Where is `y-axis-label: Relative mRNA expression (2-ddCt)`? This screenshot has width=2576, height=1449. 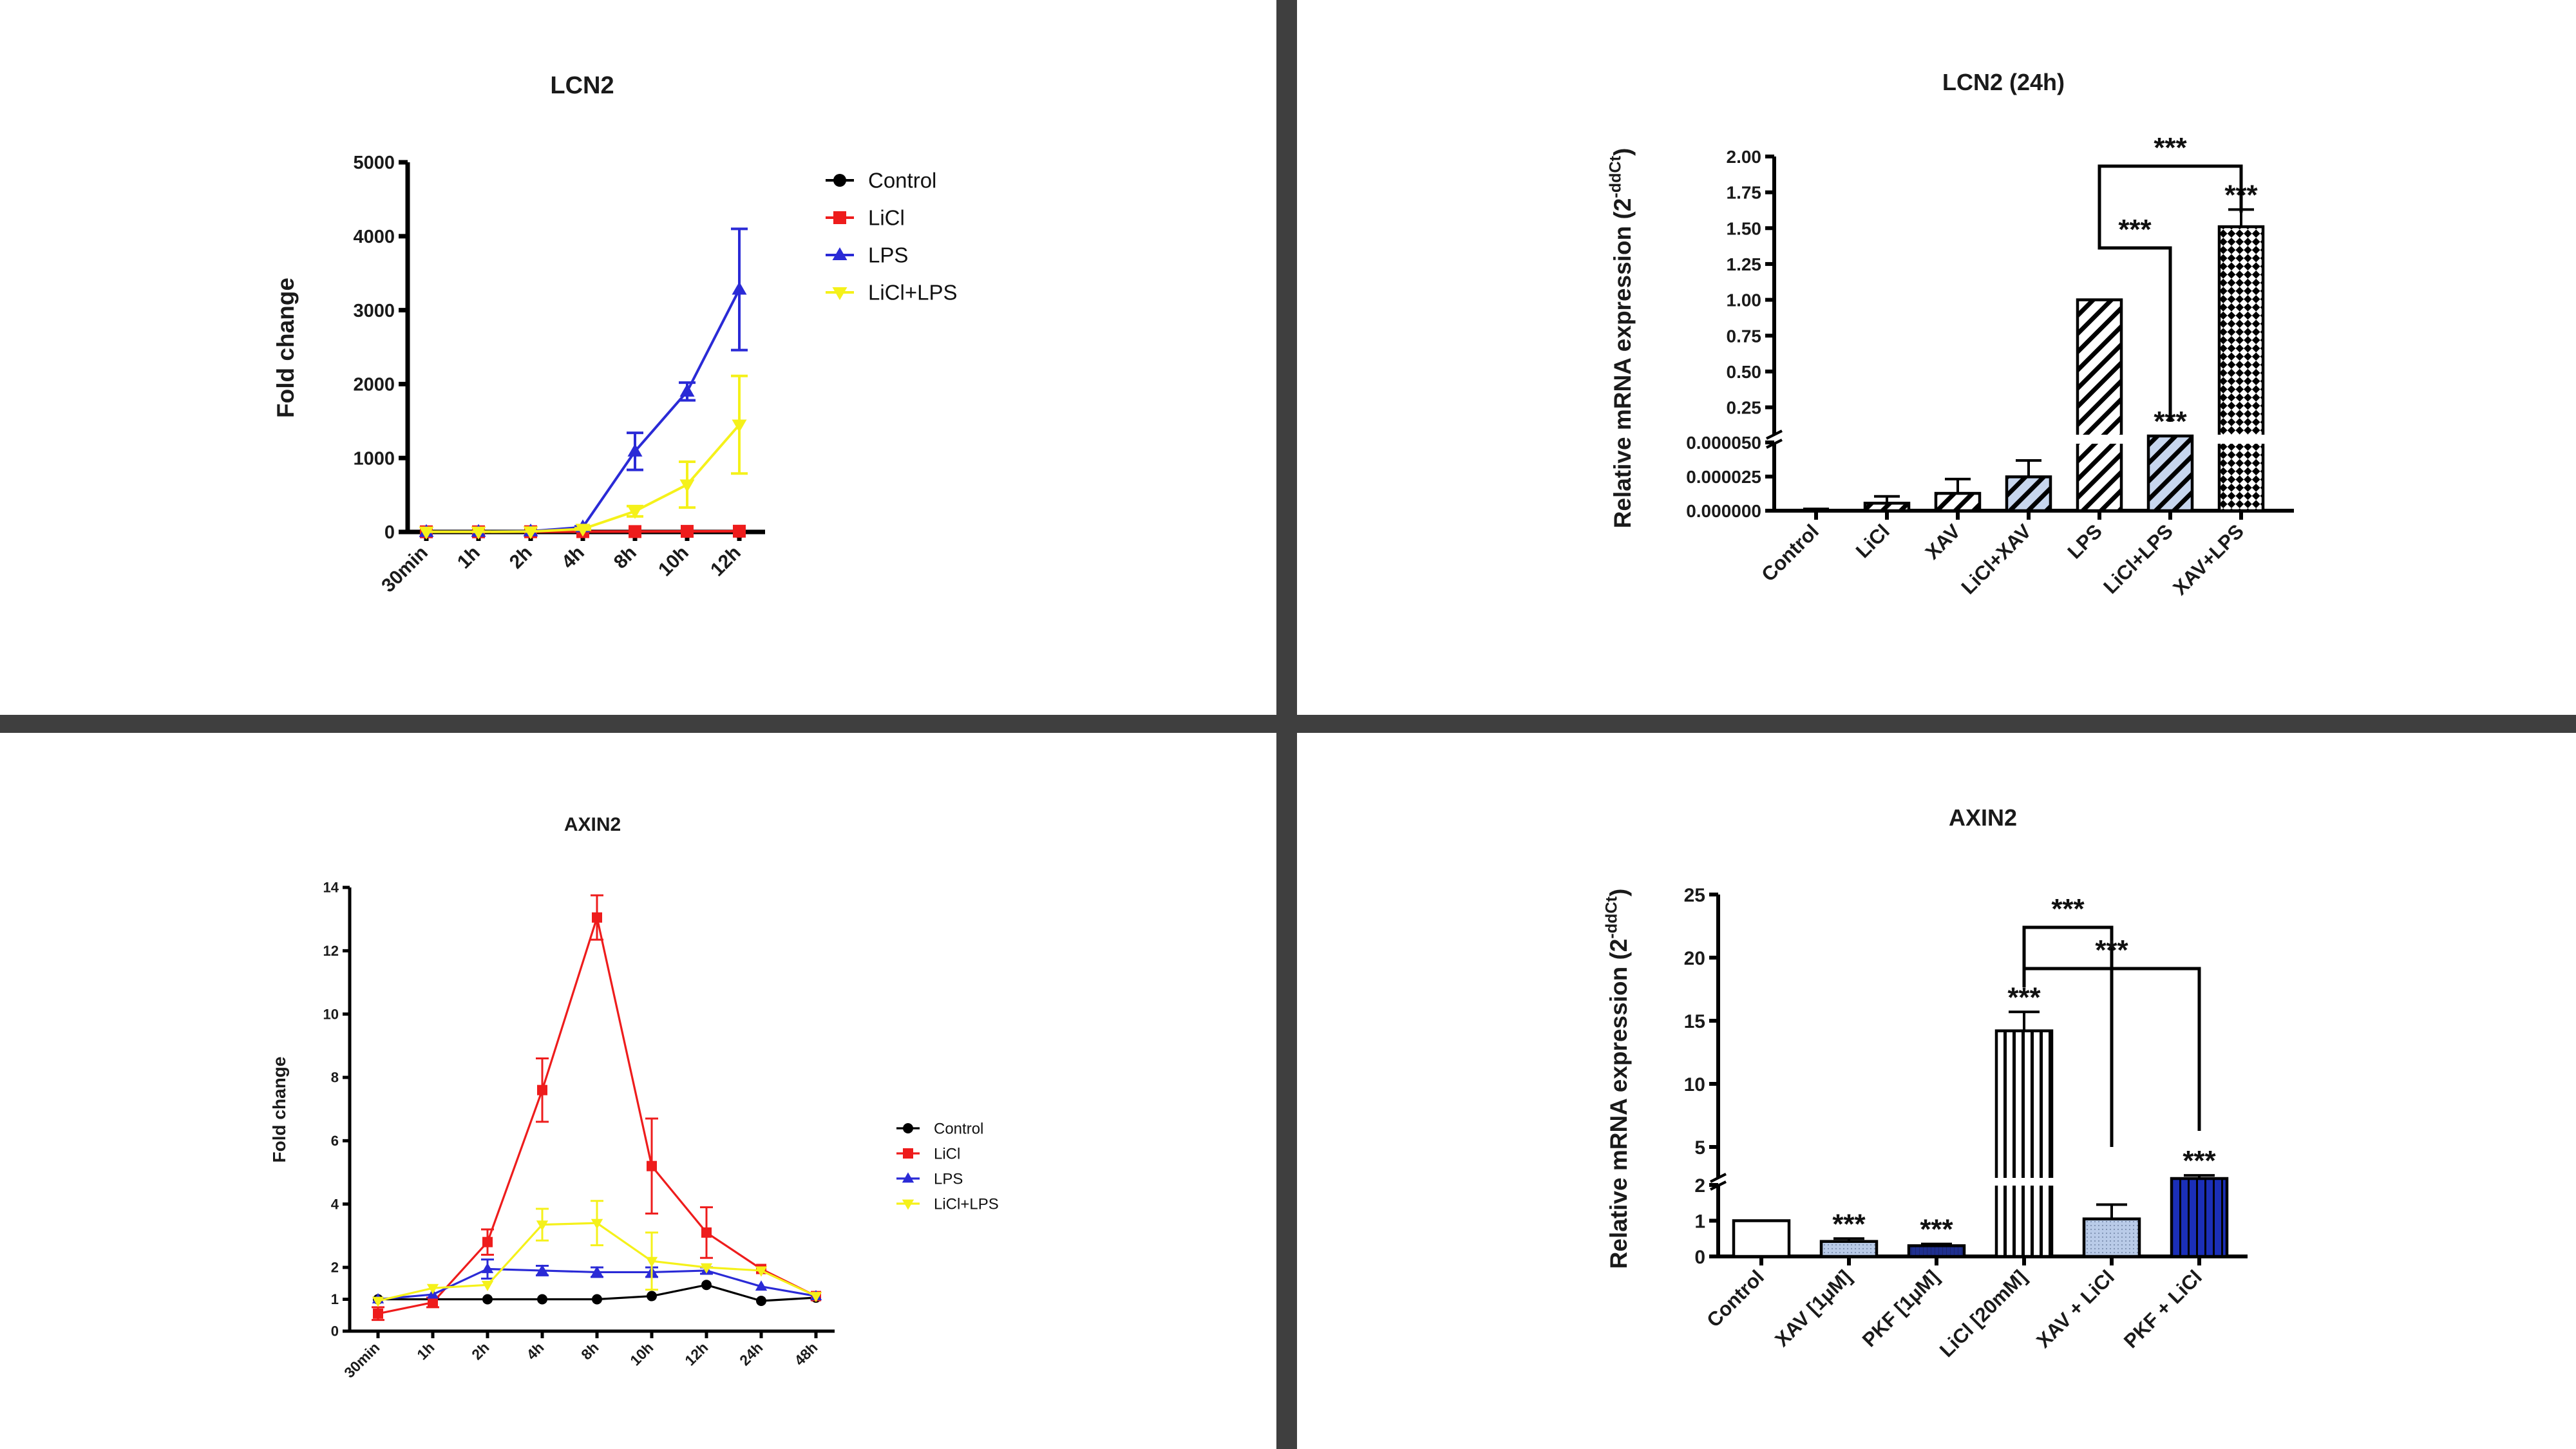
y-axis-label: Relative mRNA expression (2-ddCt) is located at coordinates (1621, 338).